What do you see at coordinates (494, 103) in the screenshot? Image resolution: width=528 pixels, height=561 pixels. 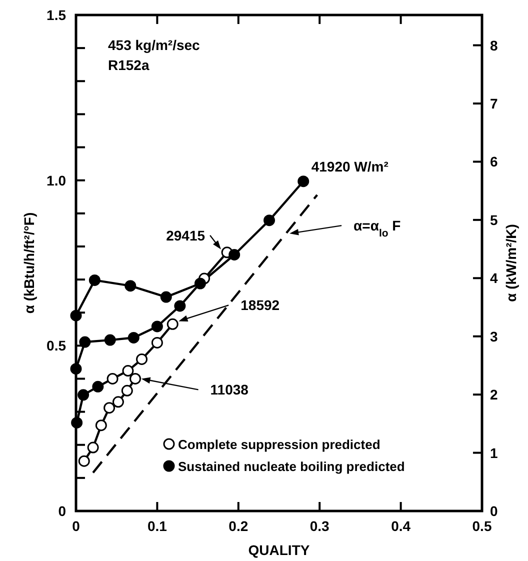 I see `y2-tick-label: 7` at bounding box center [494, 103].